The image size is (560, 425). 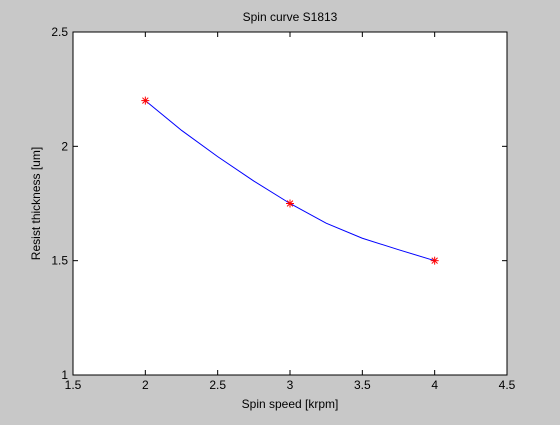 I want to click on x-tick-label: 2.5, so click(x=217, y=385).